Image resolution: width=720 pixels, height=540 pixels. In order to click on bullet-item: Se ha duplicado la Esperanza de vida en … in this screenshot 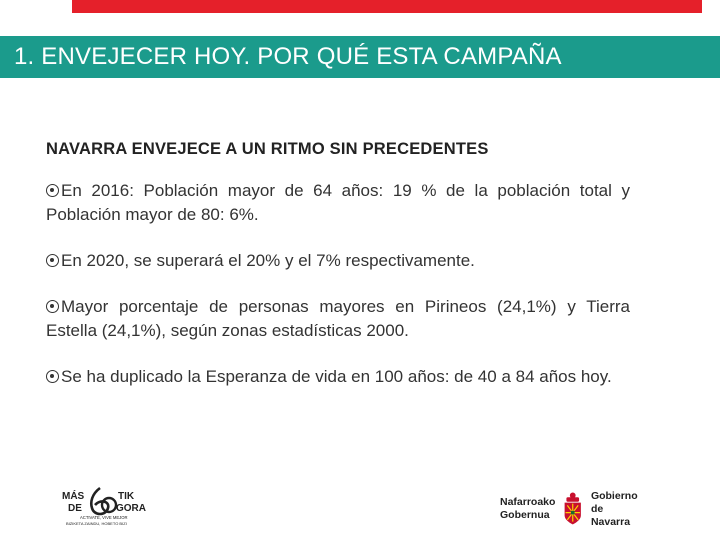, I will do `click(338, 377)`.